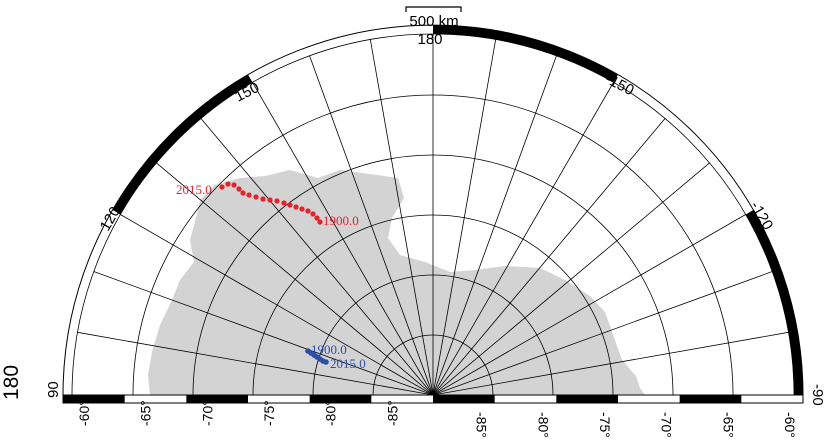 The height and width of the screenshot is (441, 833). What do you see at coordinates (331, 413) in the screenshot?
I see `lat-label-left: -80°` at bounding box center [331, 413].